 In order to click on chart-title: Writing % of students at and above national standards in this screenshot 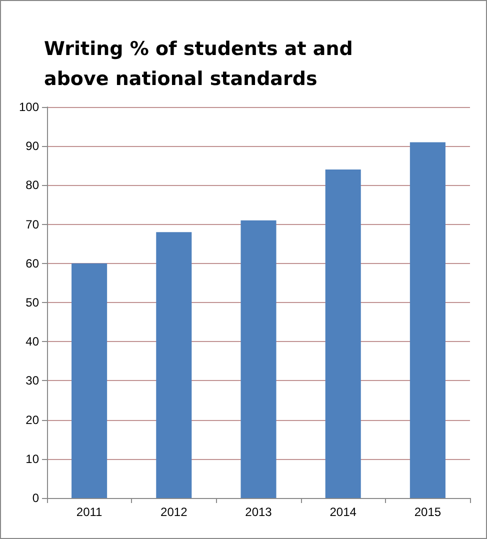, I will do `click(202, 64)`.